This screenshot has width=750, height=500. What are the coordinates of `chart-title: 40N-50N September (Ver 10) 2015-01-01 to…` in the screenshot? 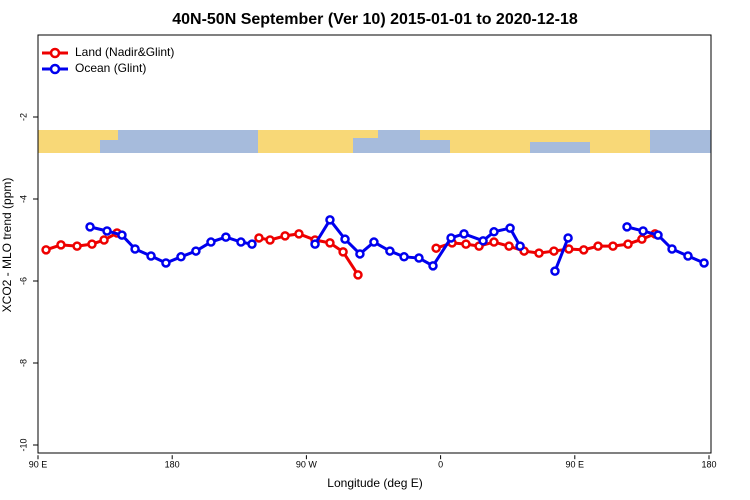 It's located at (375, 19).